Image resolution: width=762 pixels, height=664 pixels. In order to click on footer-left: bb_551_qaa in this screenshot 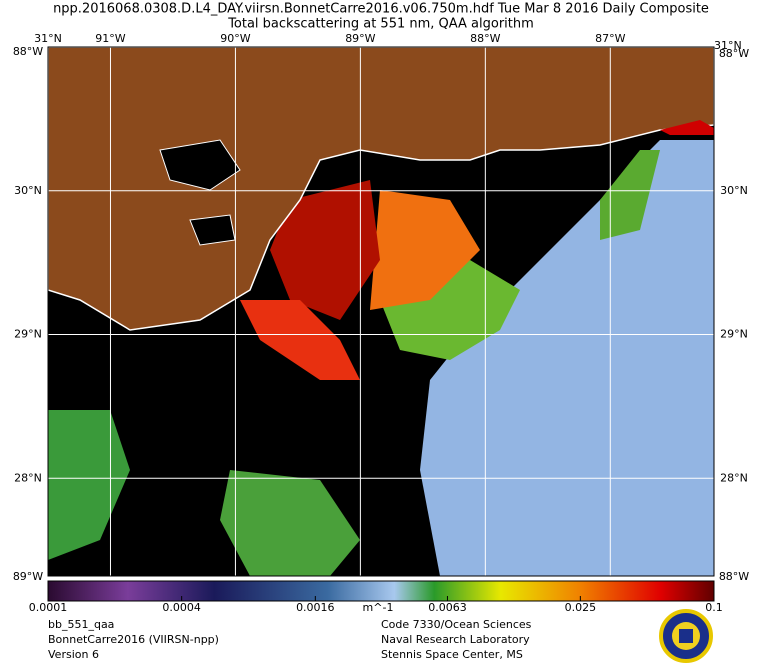, I will do `click(81, 624)`.